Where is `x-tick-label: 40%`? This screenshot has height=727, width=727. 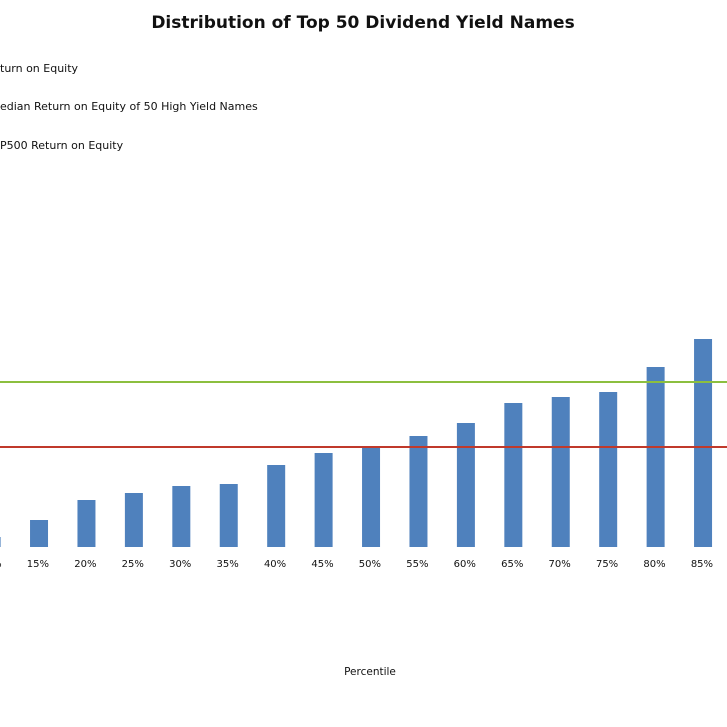 x-tick-label: 40% is located at coordinates (275, 564).